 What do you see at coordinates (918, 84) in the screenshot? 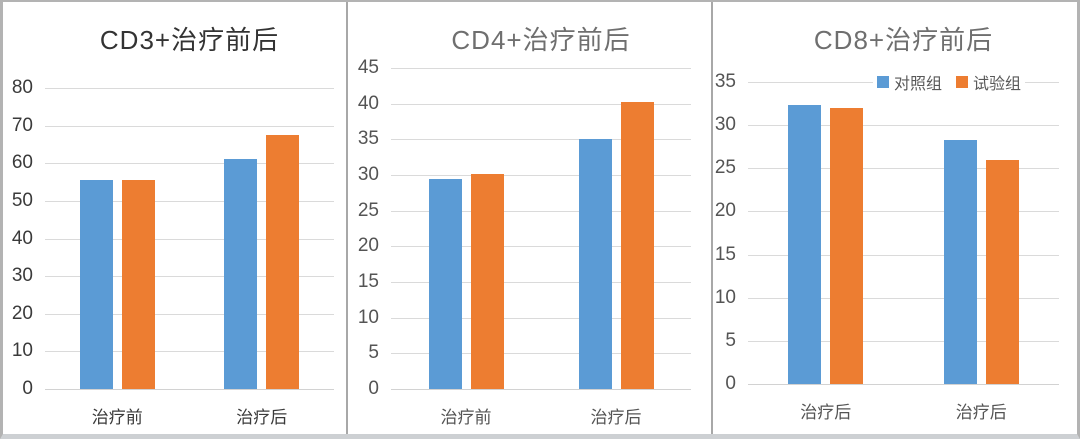
I see `legend-label: 对照组` at bounding box center [918, 84].